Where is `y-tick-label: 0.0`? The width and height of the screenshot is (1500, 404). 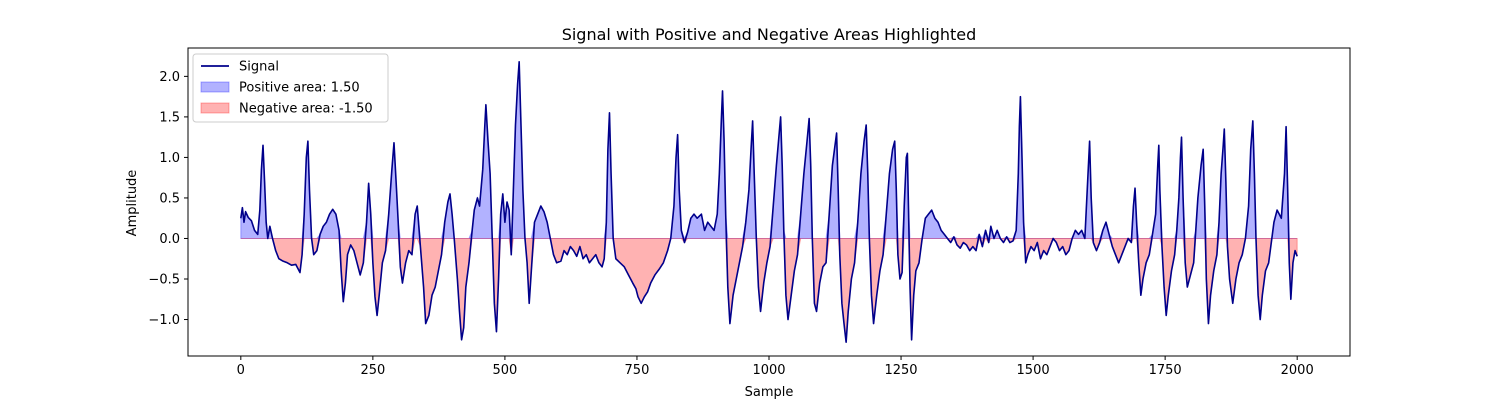
y-tick-label: 0.0 is located at coordinates (169, 239).